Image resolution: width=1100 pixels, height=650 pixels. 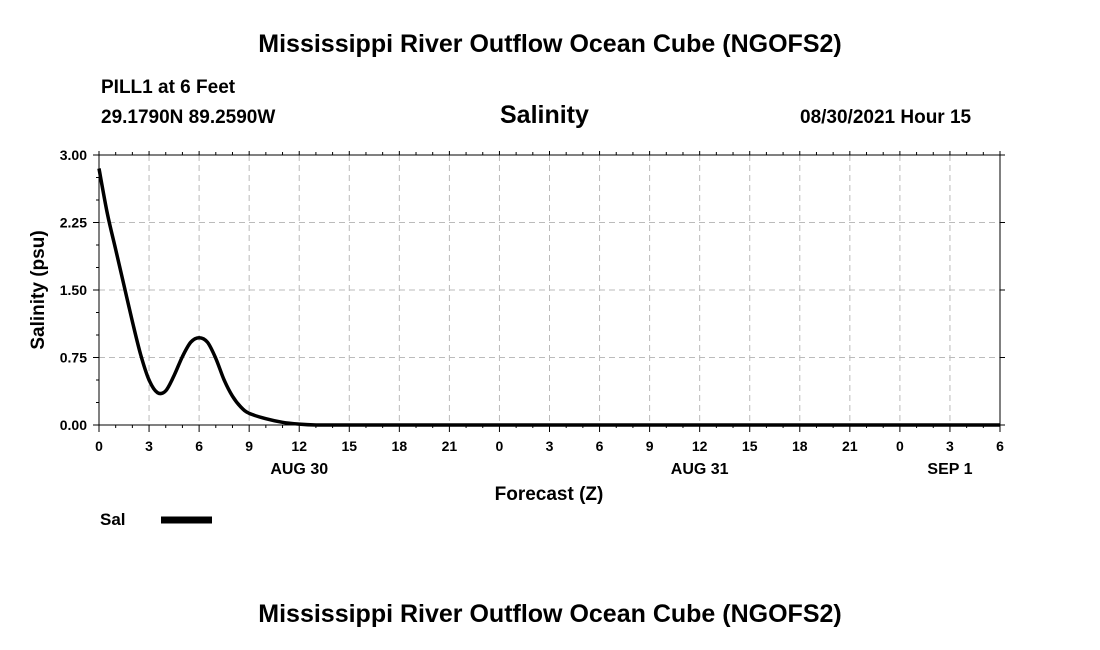 What do you see at coordinates (544, 115) in the screenshot?
I see `variable-title: Salinity` at bounding box center [544, 115].